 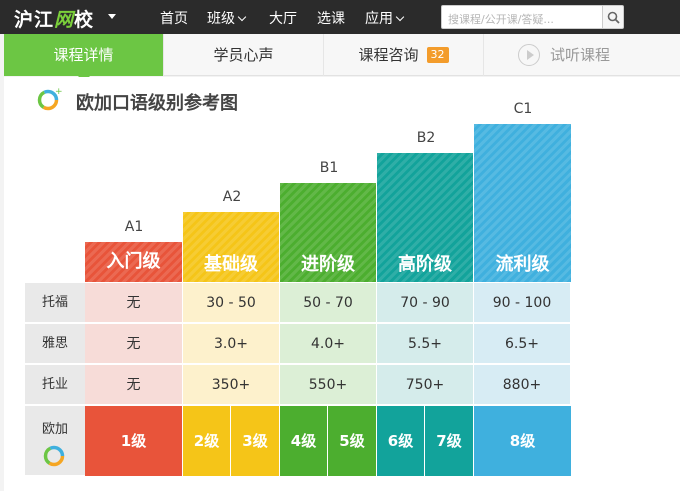 I want to click on tab-student-reviews: 学员心声, so click(x=244, y=55).